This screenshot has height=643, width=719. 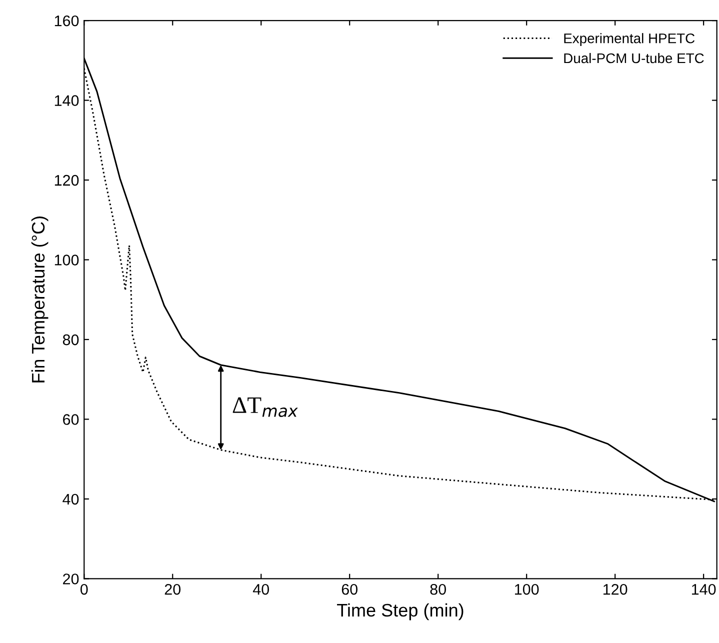 I want to click on x-tick-label: 40, so click(x=261, y=589).